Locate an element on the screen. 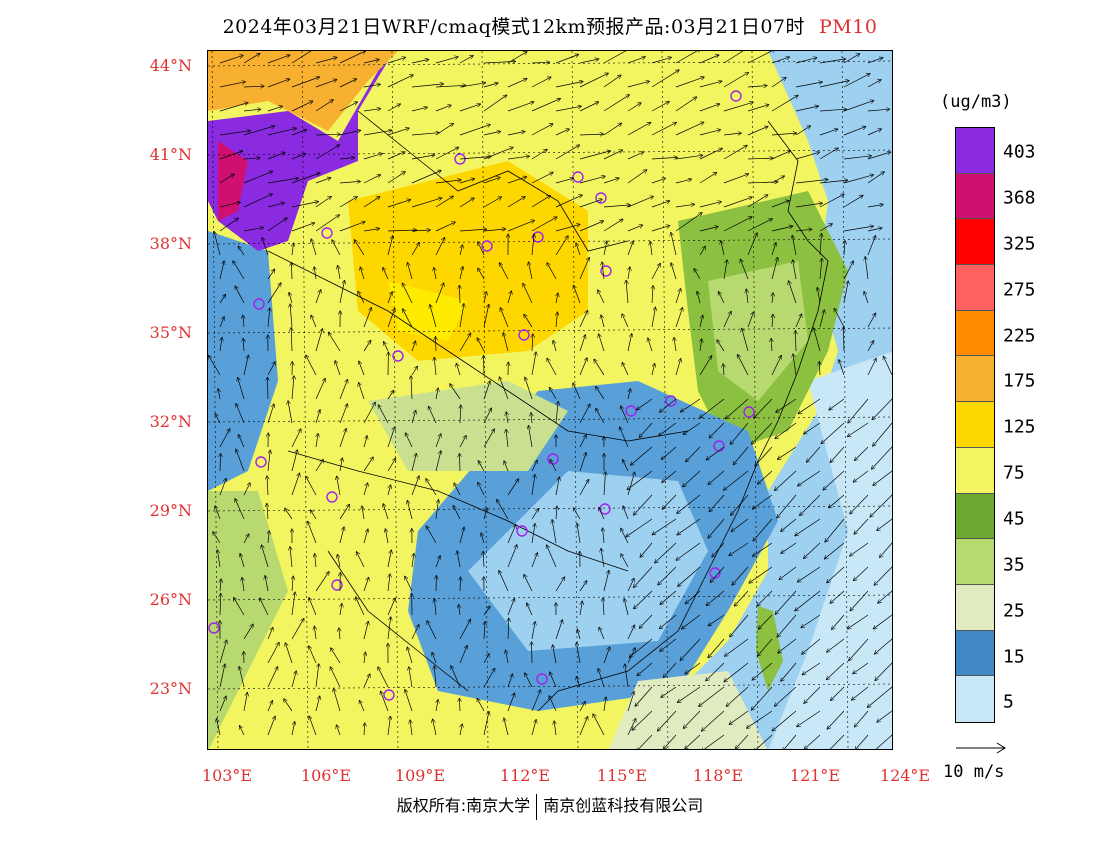  coastal-band is located at coordinates (687, 710).